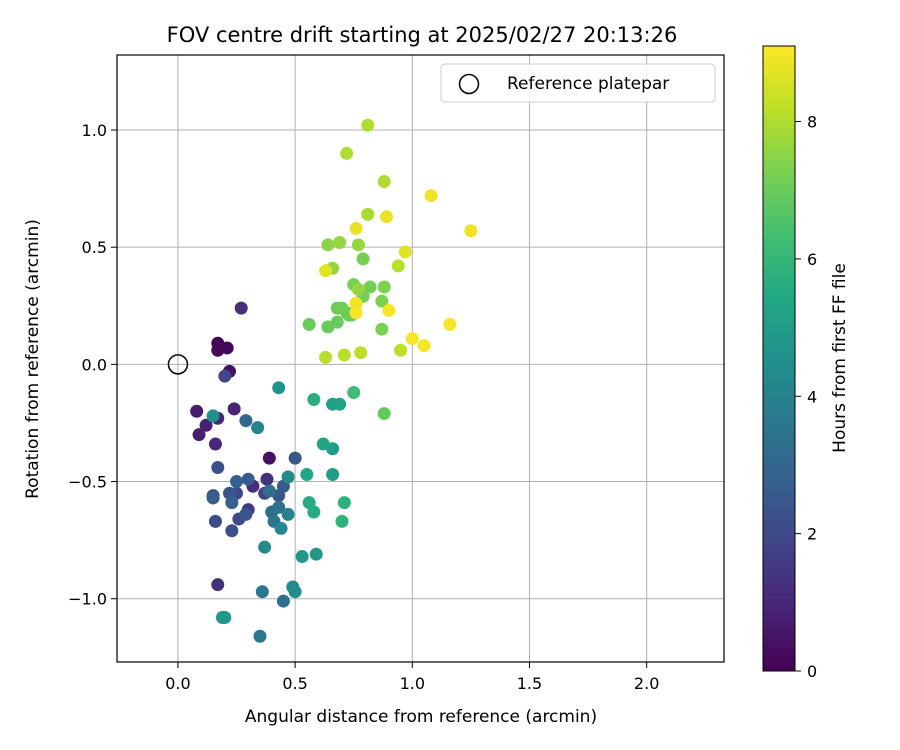 Image resolution: width=900 pixels, height=750 pixels. I want to click on y-axis-ticks: −1.0 −0.5 0.0 0.5 1.0, so click(92, 365).